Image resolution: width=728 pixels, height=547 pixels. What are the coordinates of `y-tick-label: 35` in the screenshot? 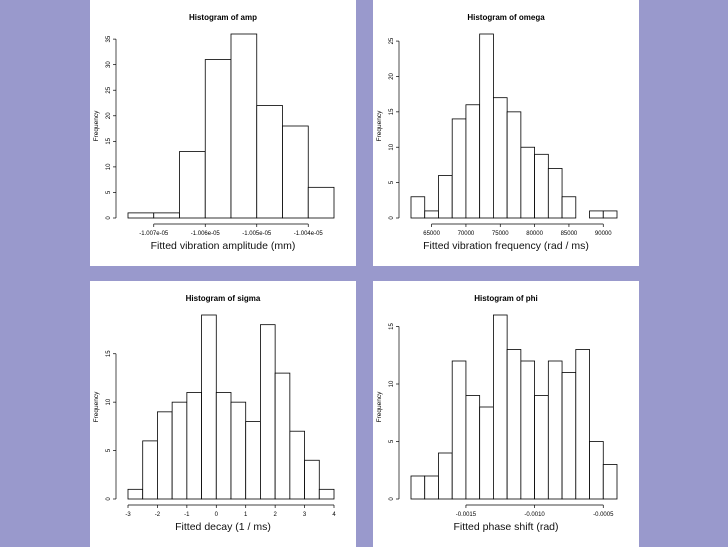 It's located at (109, 38).